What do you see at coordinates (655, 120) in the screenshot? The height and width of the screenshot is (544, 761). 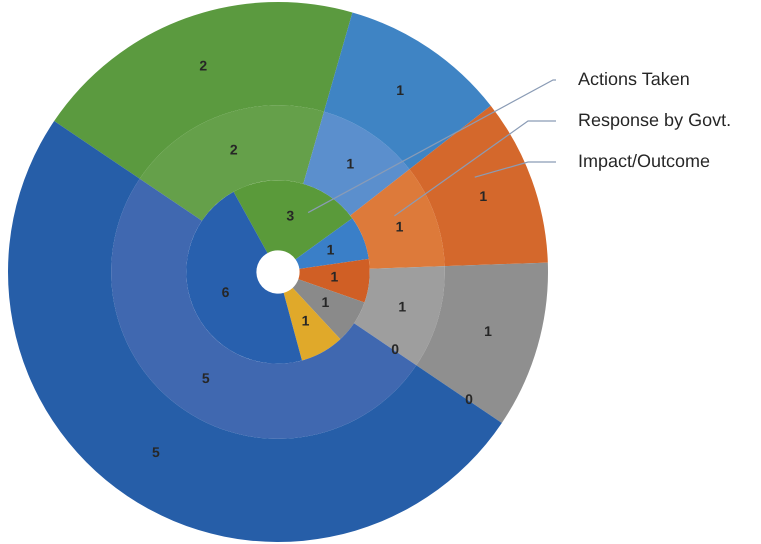 I see `slice-label: Response by Govt.` at bounding box center [655, 120].